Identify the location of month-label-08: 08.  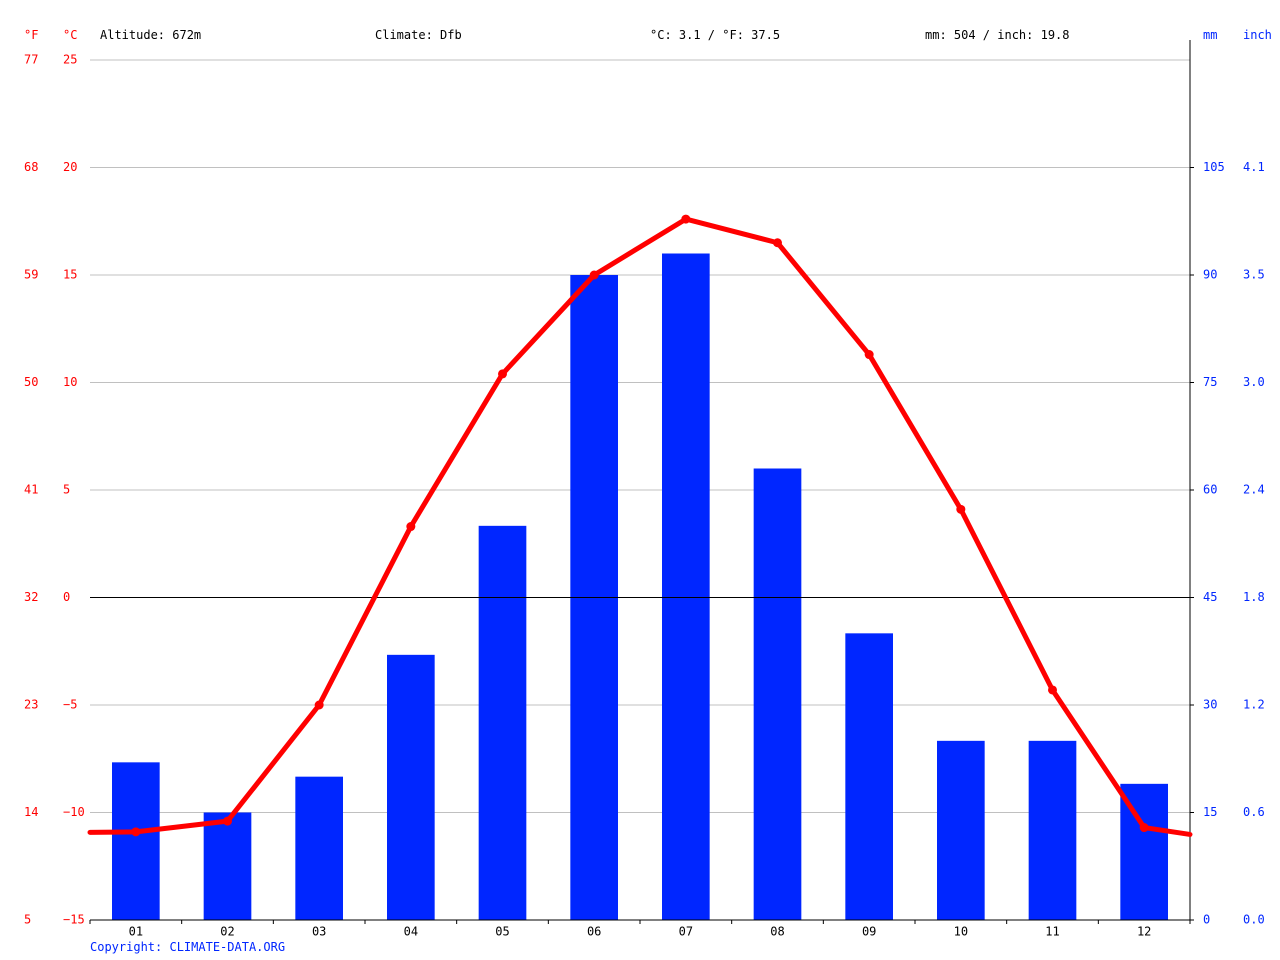
(777, 932).